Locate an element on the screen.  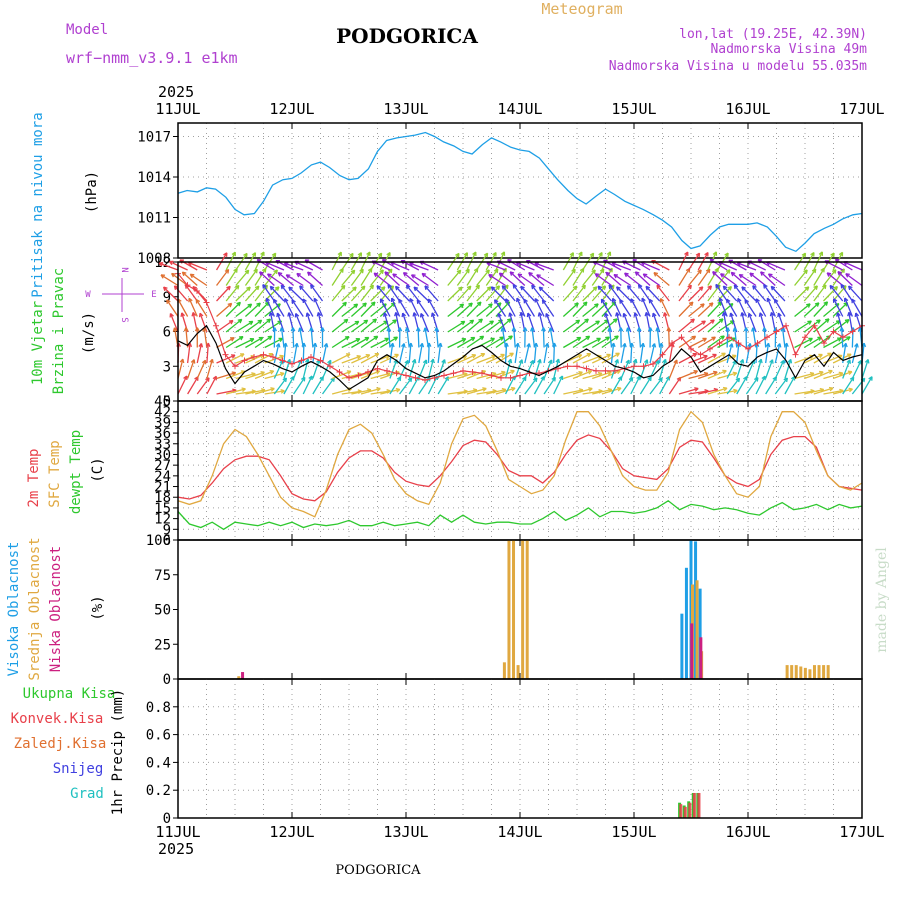
wind-unit: (m/s) is located at coordinates (89, 333).